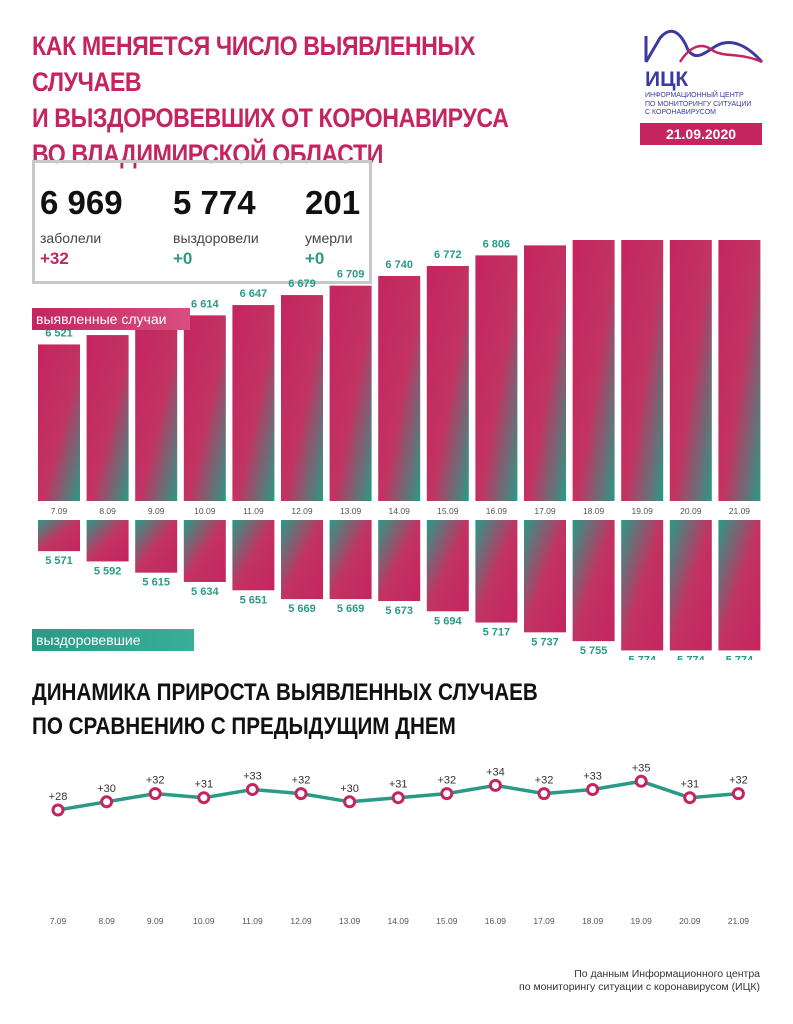 The width and height of the screenshot is (793, 1024). What do you see at coordinates (399, 611) in the screenshot?
I see `recovered-value-label: 5 673` at bounding box center [399, 611].